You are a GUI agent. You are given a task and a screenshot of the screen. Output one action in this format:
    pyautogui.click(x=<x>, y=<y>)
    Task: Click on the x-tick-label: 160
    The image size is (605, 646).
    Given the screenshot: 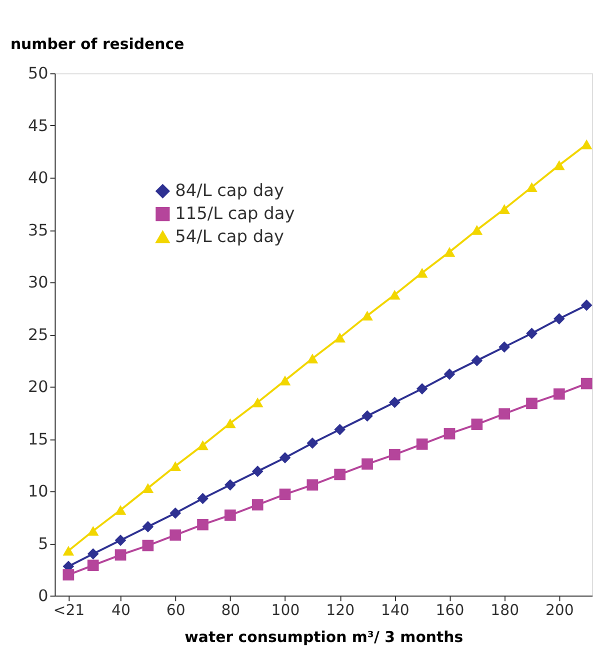 What is the action you would take?
    pyautogui.click(x=450, y=610)
    